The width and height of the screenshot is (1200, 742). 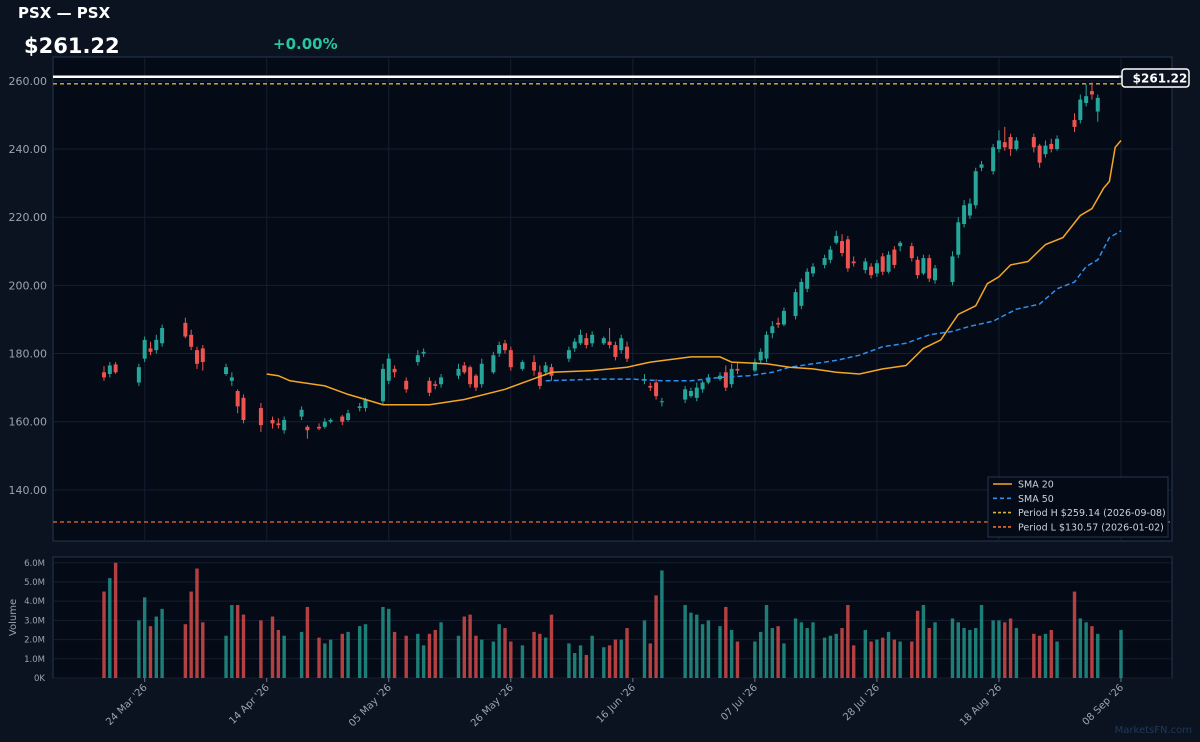 I want to click on x-tick-label: 08 Sep '26, so click(x=1104, y=705).